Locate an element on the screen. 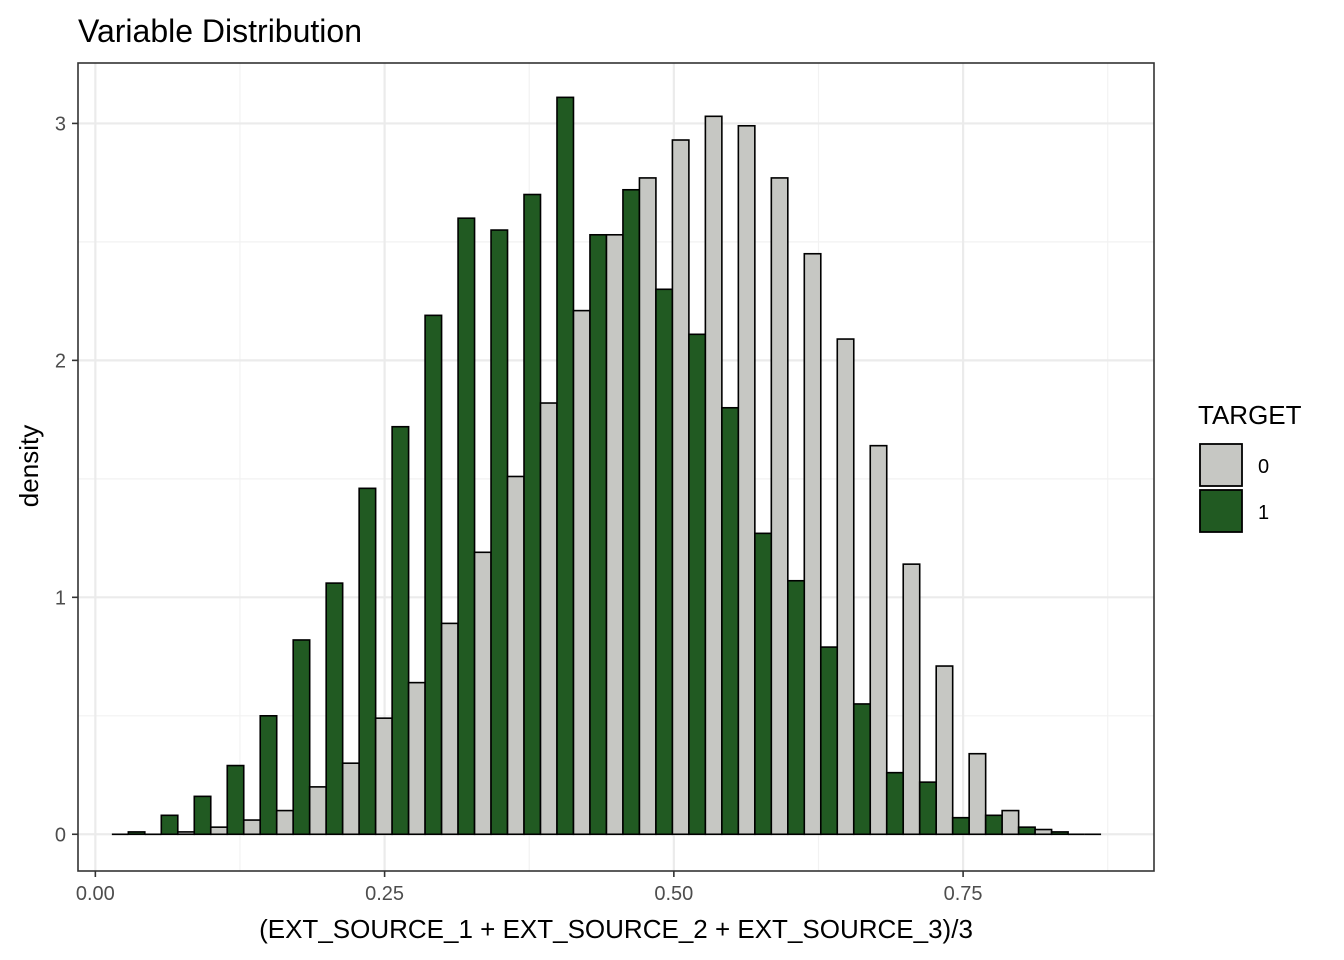  legend-label-0: 0 is located at coordinates (1263, 467).